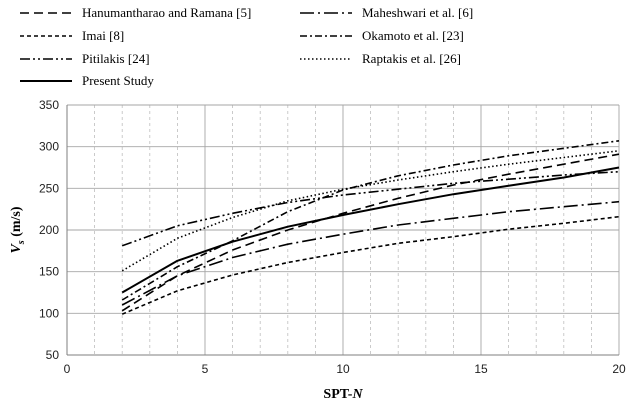  I want to click on x-tick-label: 15, so click(481, 369).